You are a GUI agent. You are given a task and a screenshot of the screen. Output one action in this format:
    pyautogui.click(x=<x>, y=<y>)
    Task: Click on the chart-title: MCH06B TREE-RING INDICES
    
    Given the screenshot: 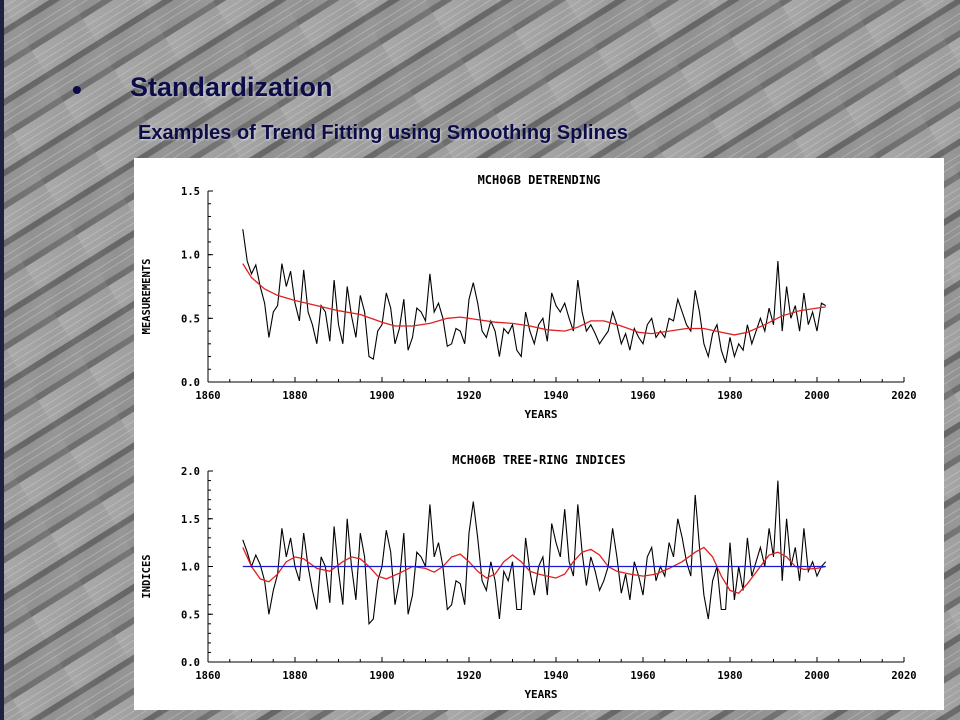 What is the action you would take?
    pyautogui.click(x=538, y=460)
    